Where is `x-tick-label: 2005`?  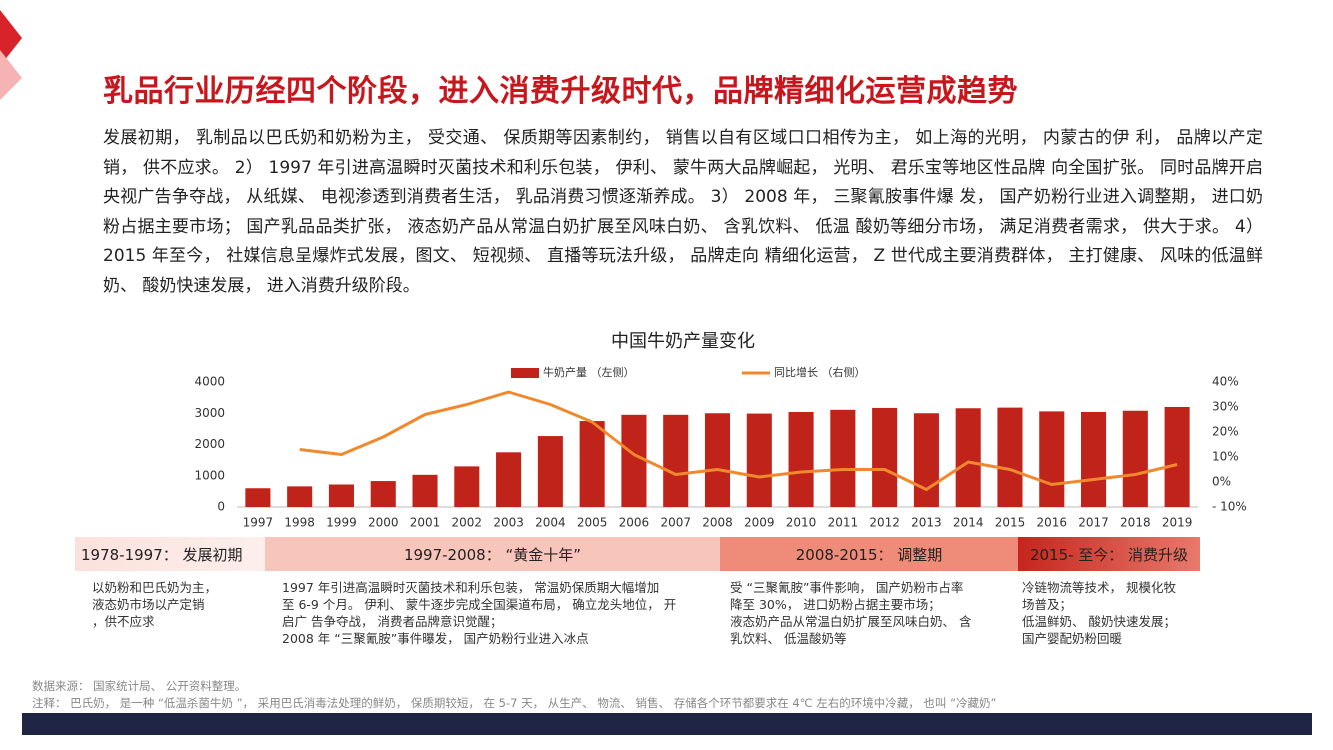
x-tick-label: 2005 is located at coordinates (592, 523).